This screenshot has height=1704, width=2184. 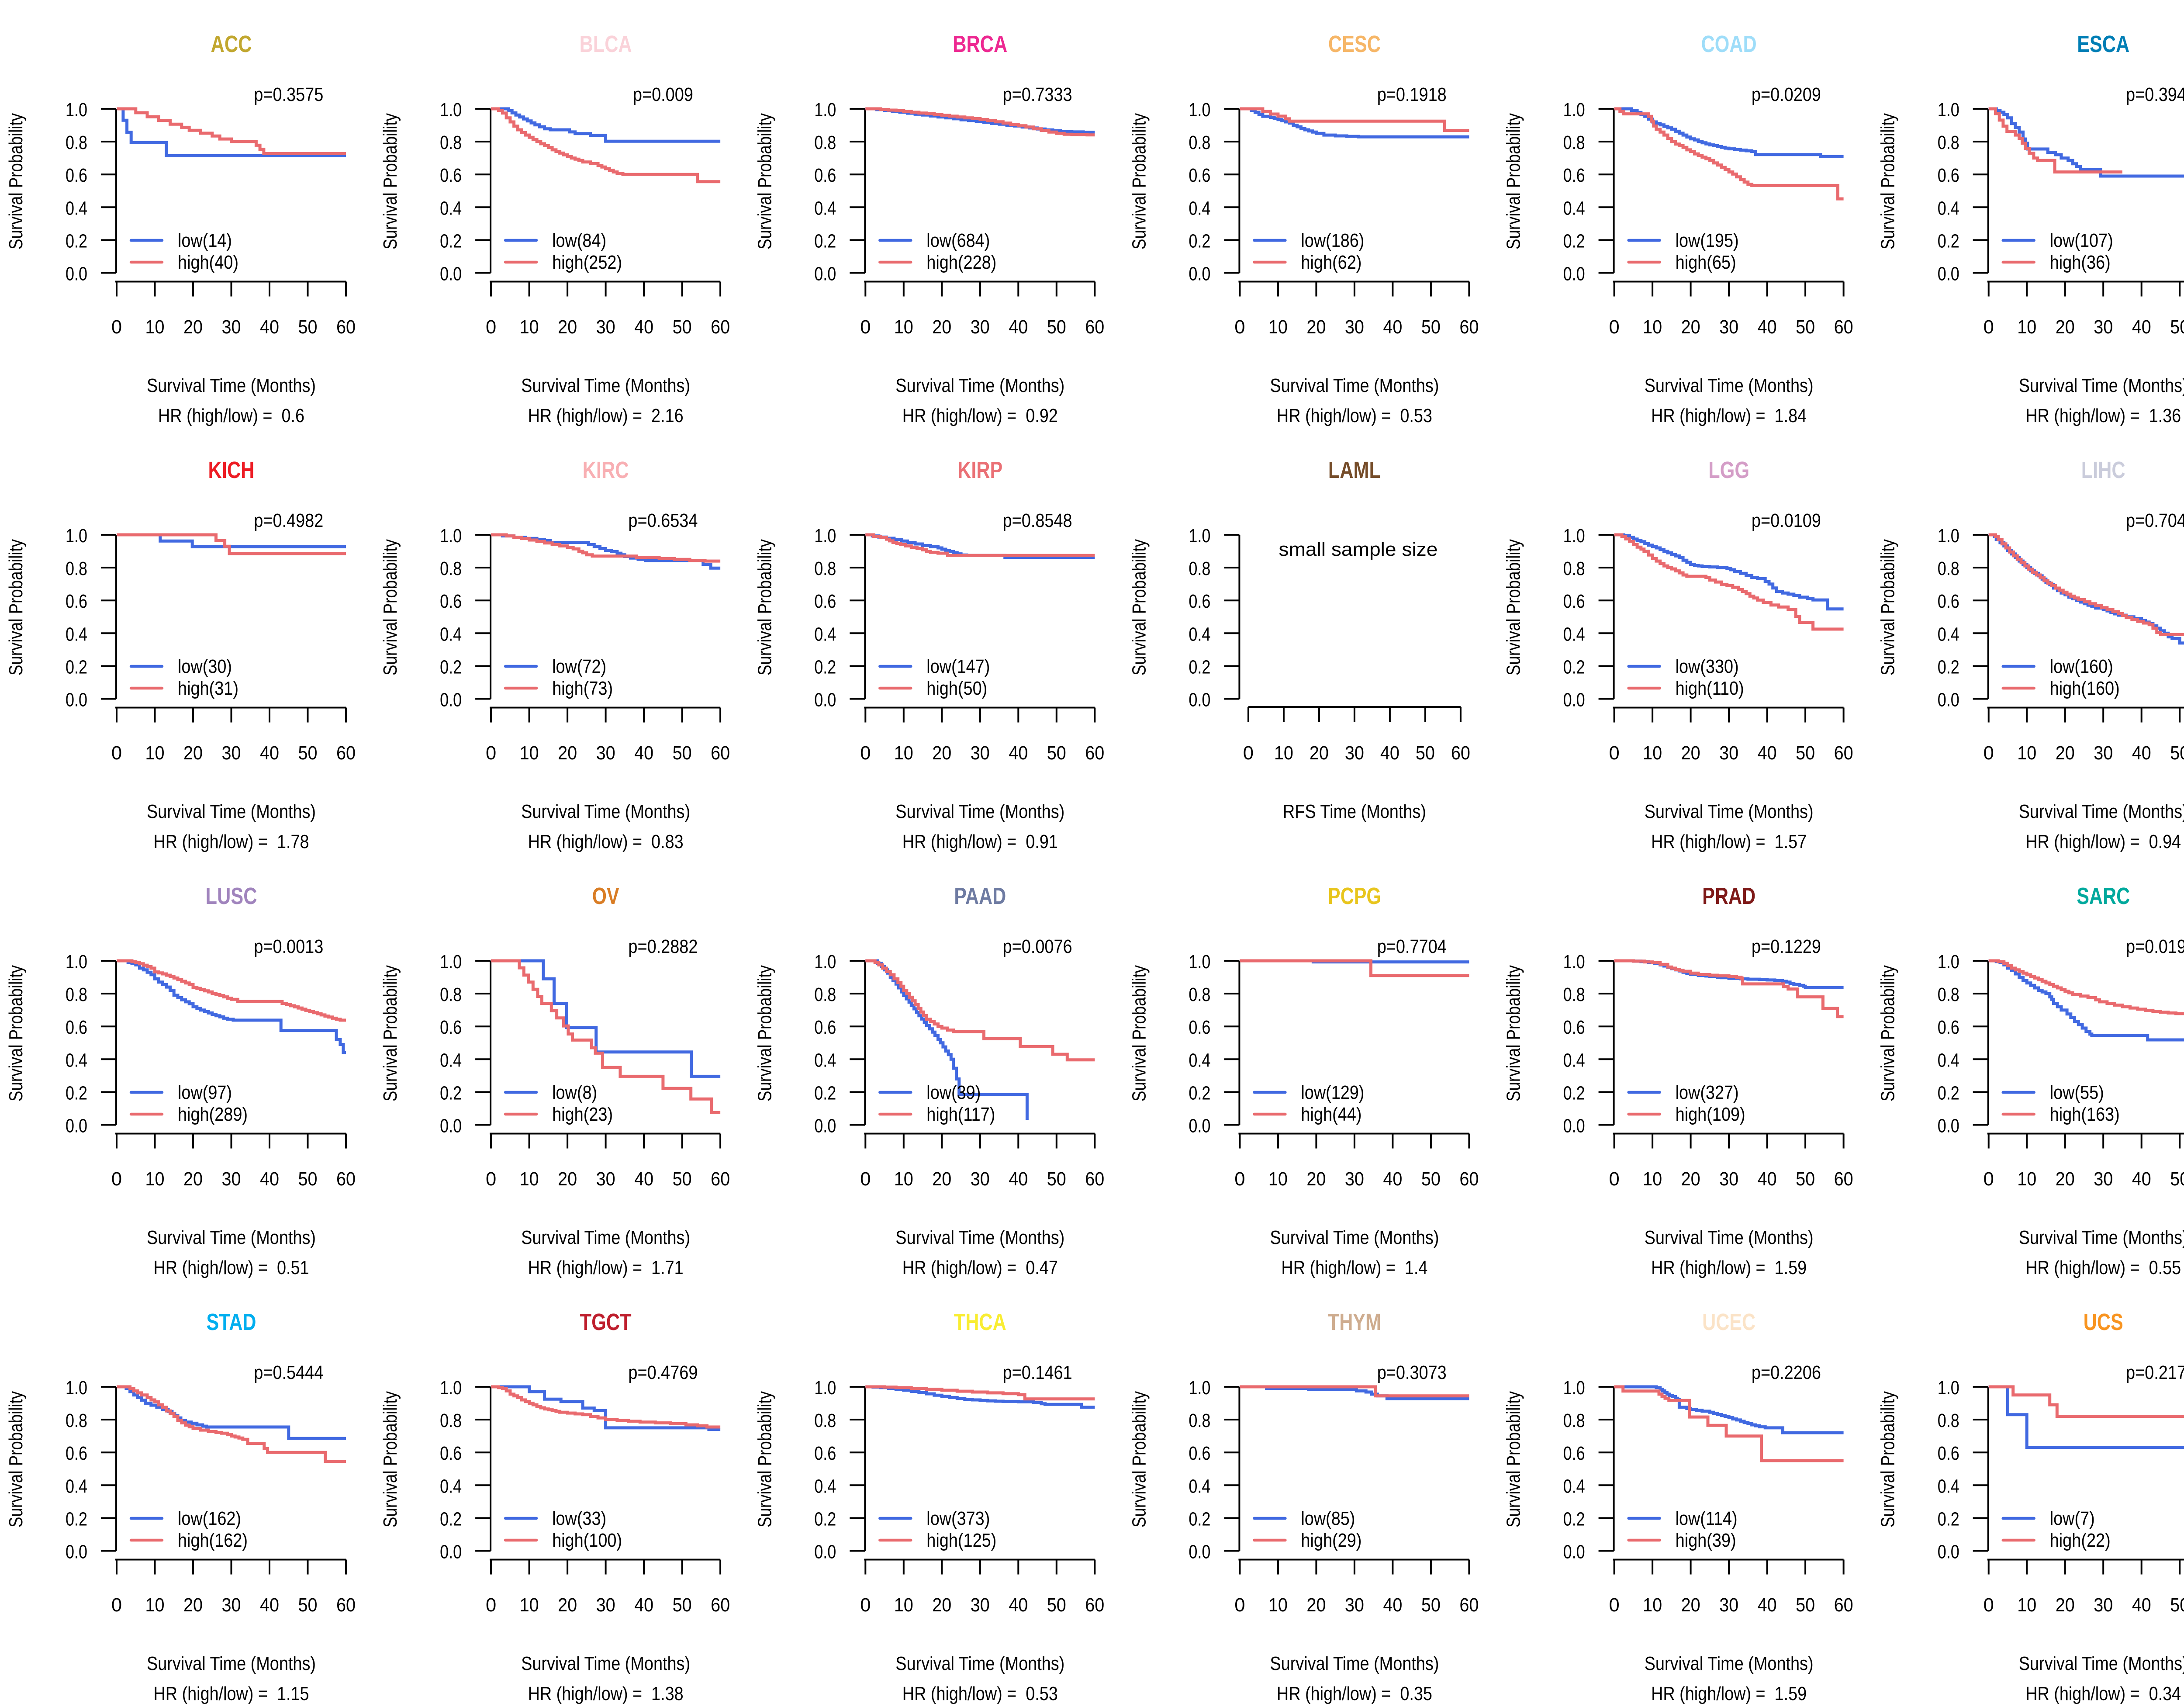 What do you see at coordinates (2085, 688) in the screenshot?
I see `svg-text: high(160)` at bounding box center [2085, 688].